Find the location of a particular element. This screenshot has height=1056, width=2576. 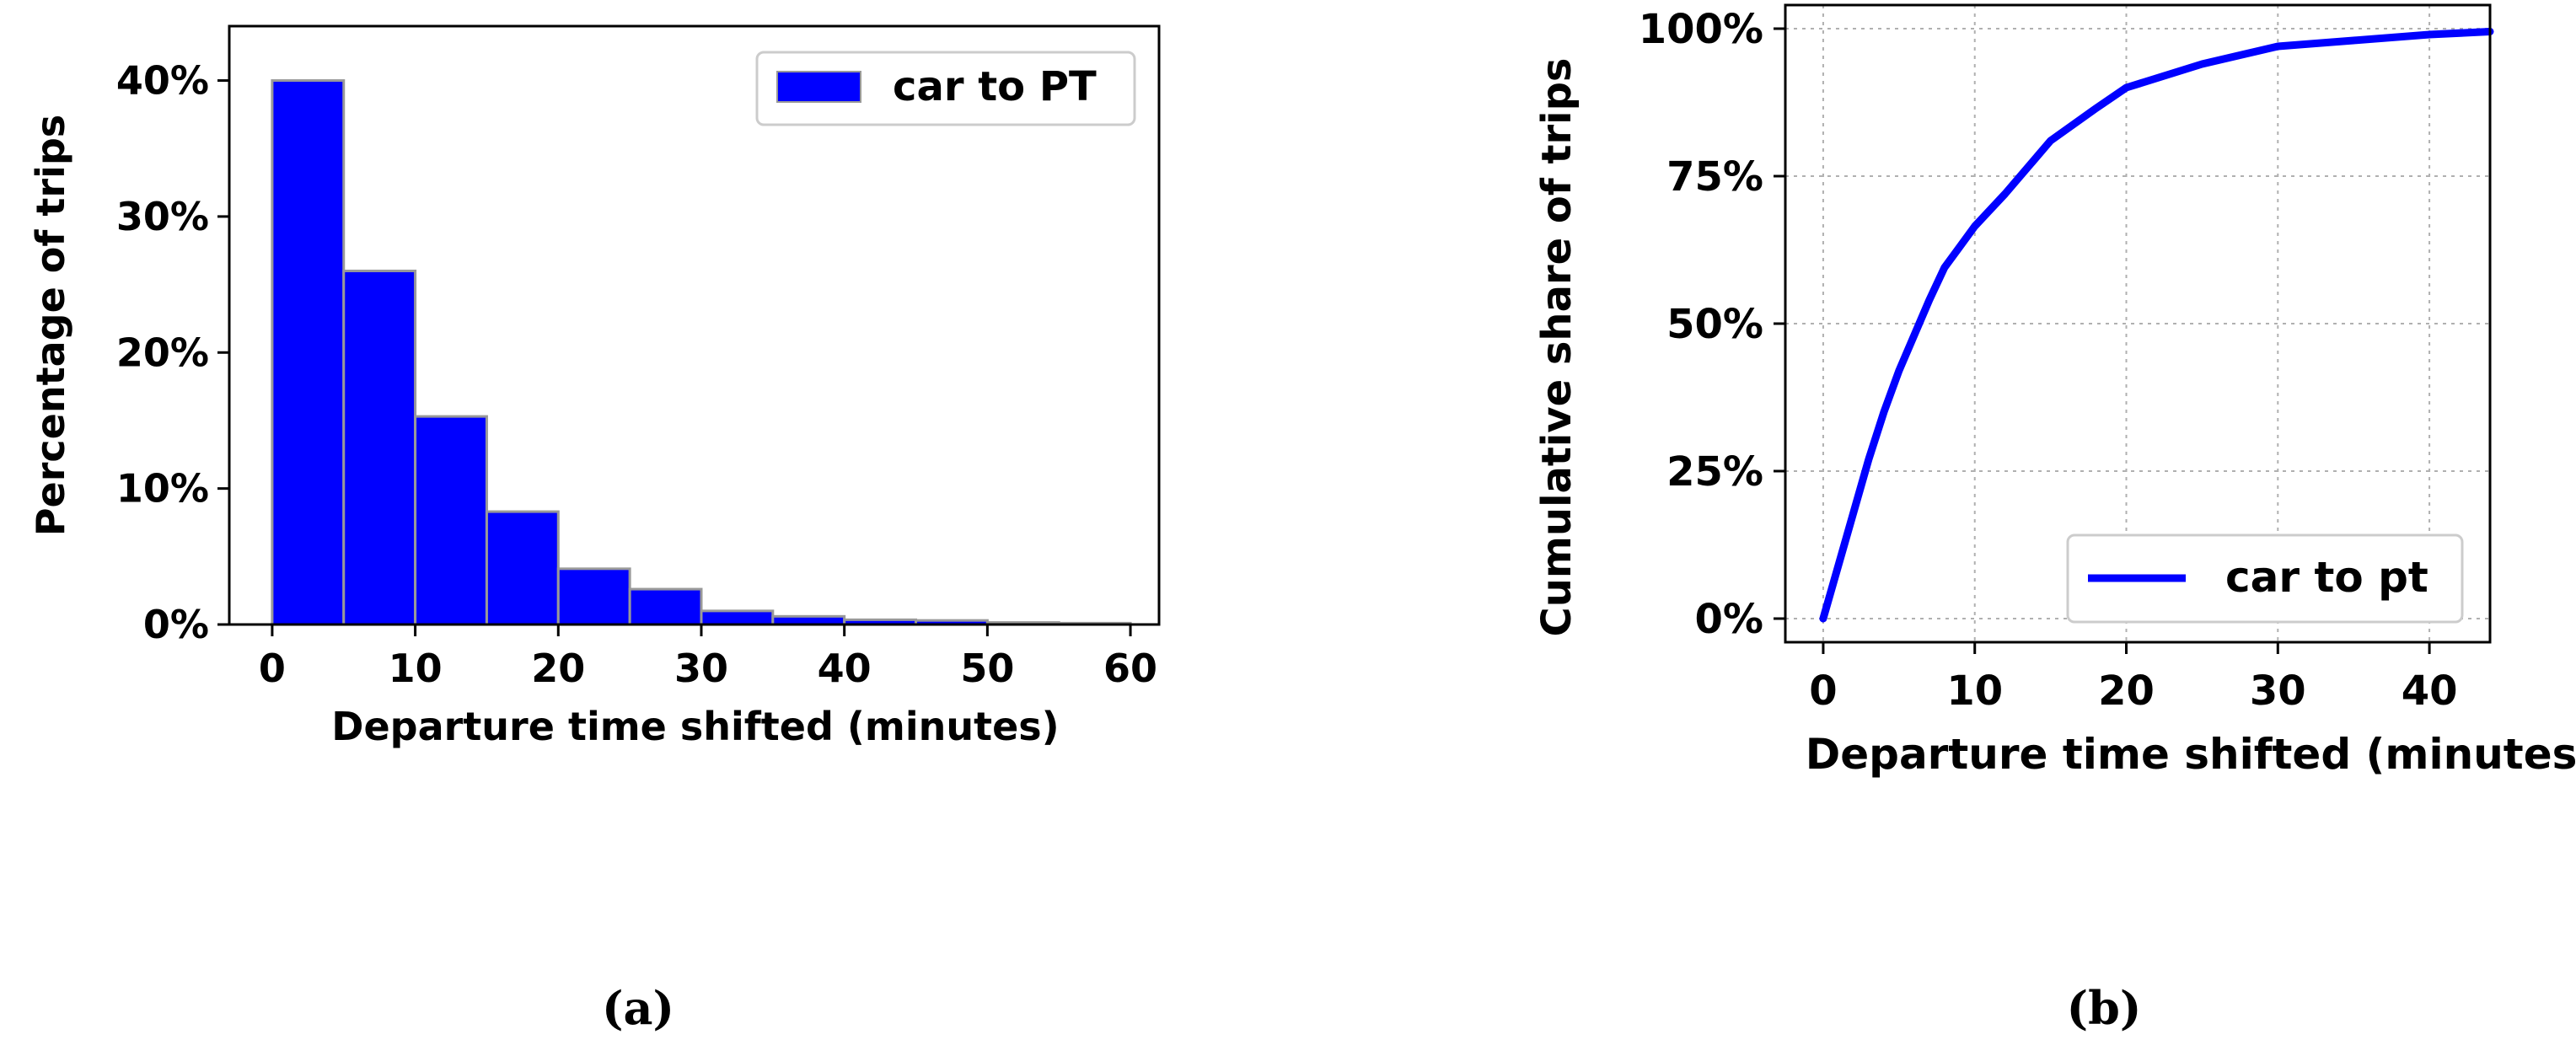

x-tick-label: 50 is located at coordinates (987, 668).